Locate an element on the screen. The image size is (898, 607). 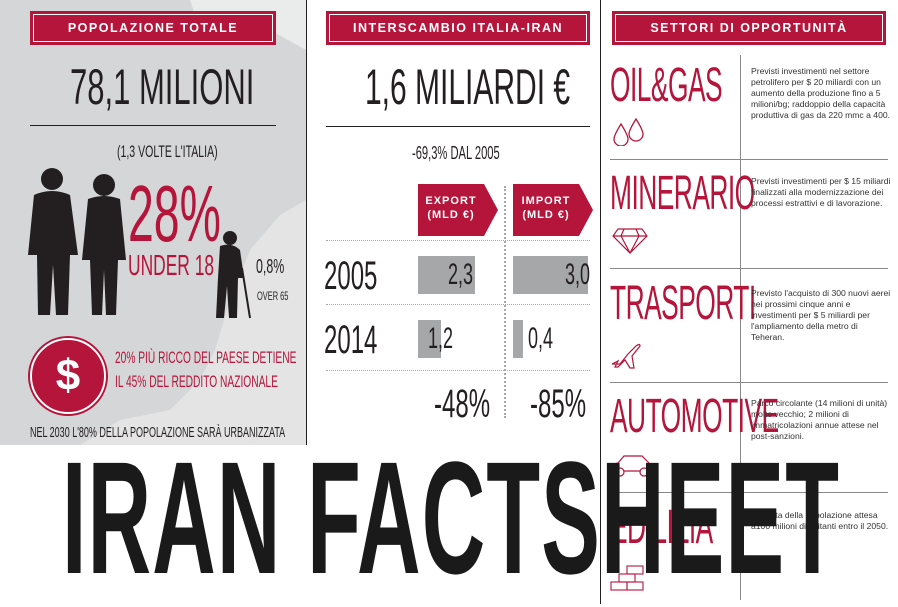
export-2005-bar is located at coordinates (446, 275).